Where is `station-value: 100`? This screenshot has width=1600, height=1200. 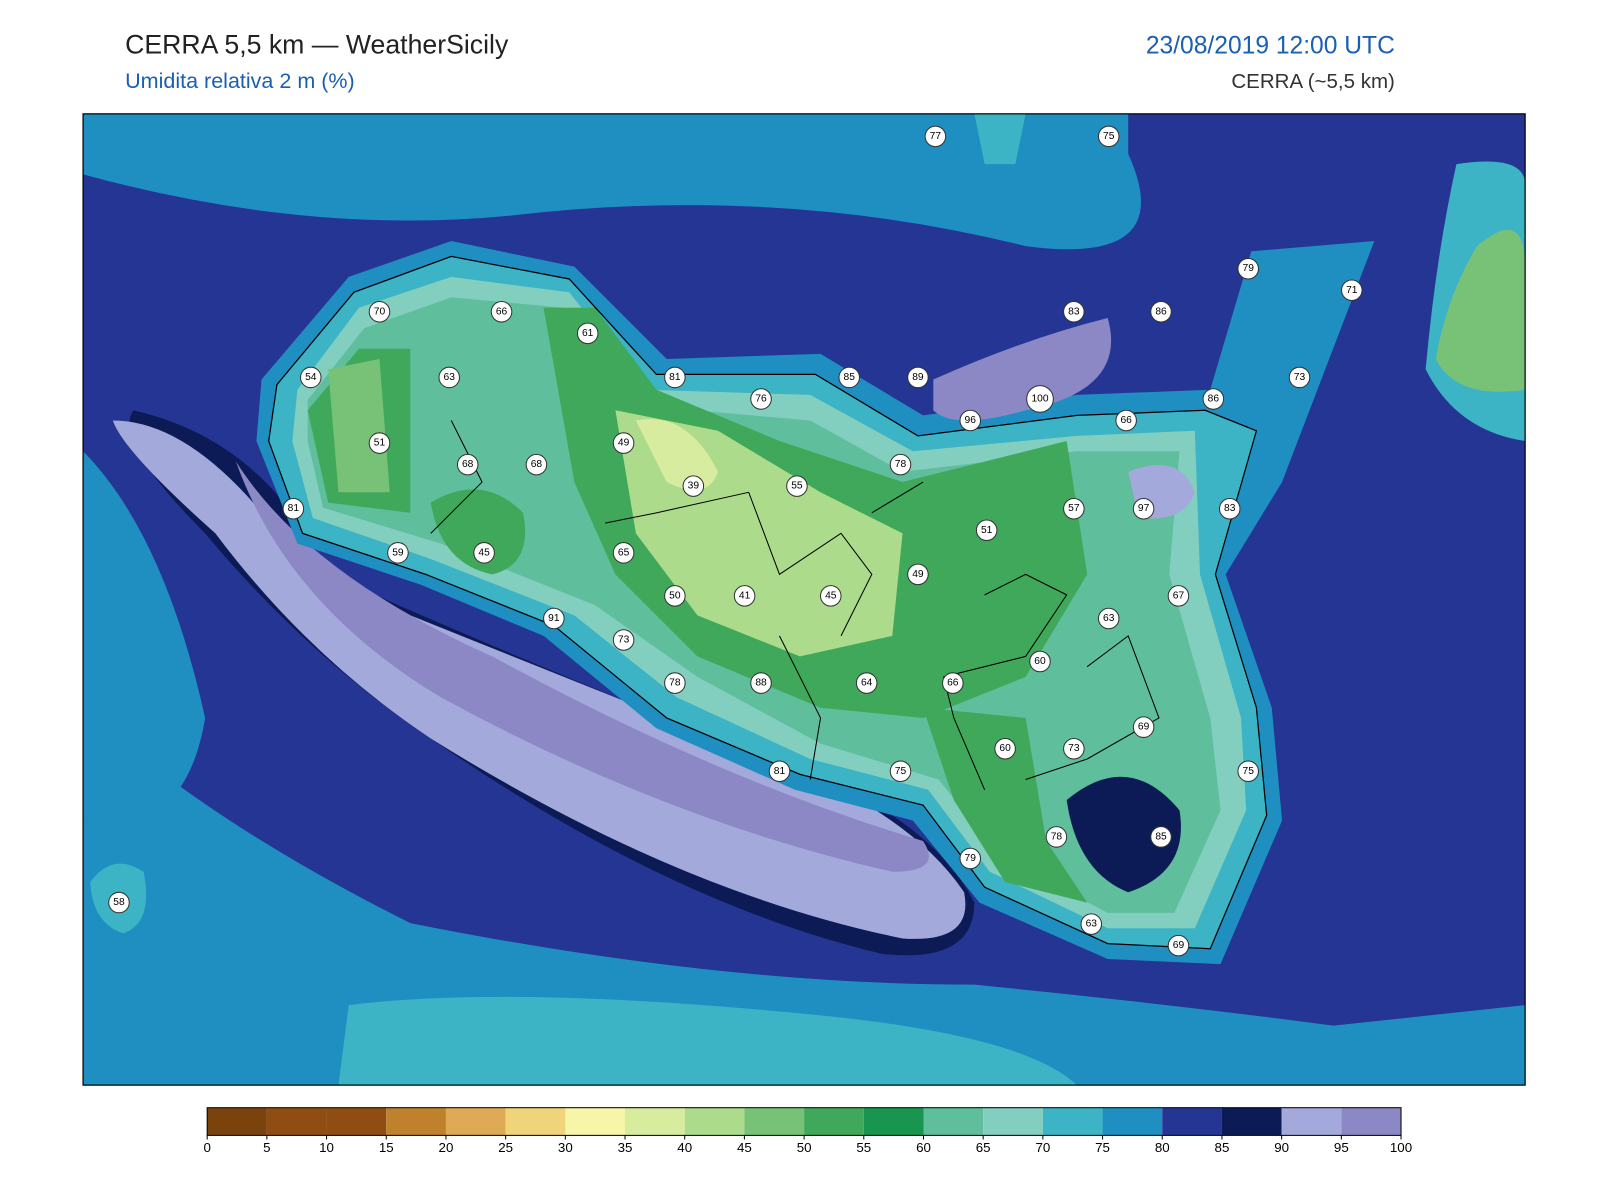 station-value: 100 is located at coordinates (1039, 398).